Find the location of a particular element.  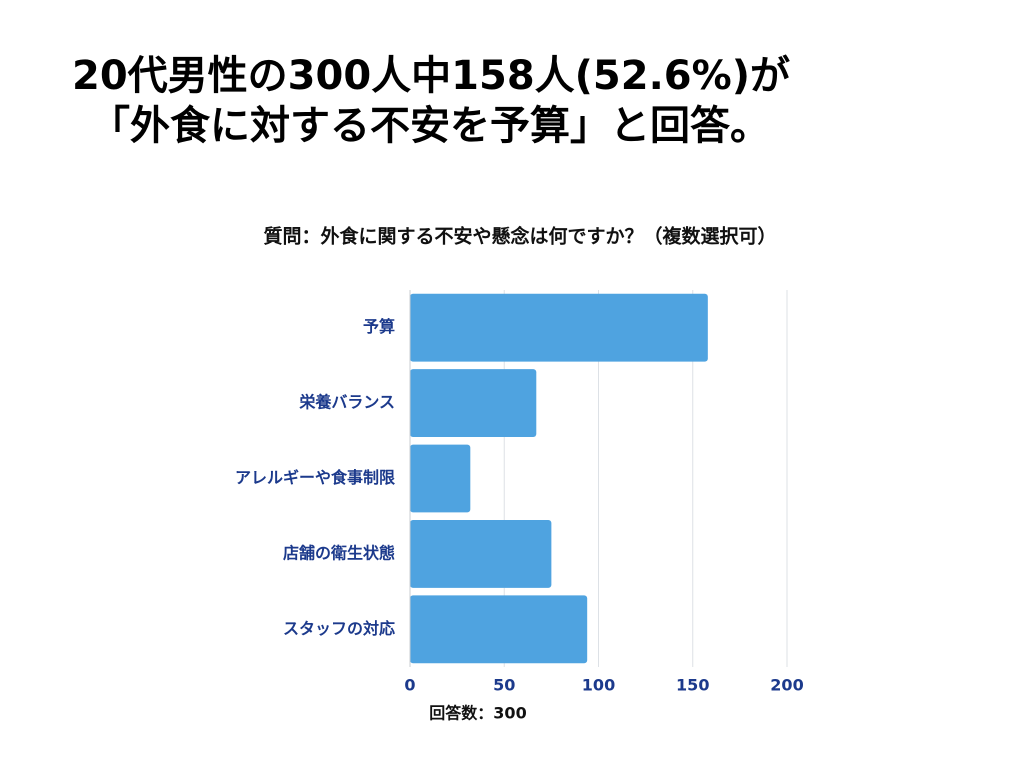

chart-subtitle: 質問：外食に関する不安や懸念は何ですか？（複数選択可） is located at coordinates (519, 236).